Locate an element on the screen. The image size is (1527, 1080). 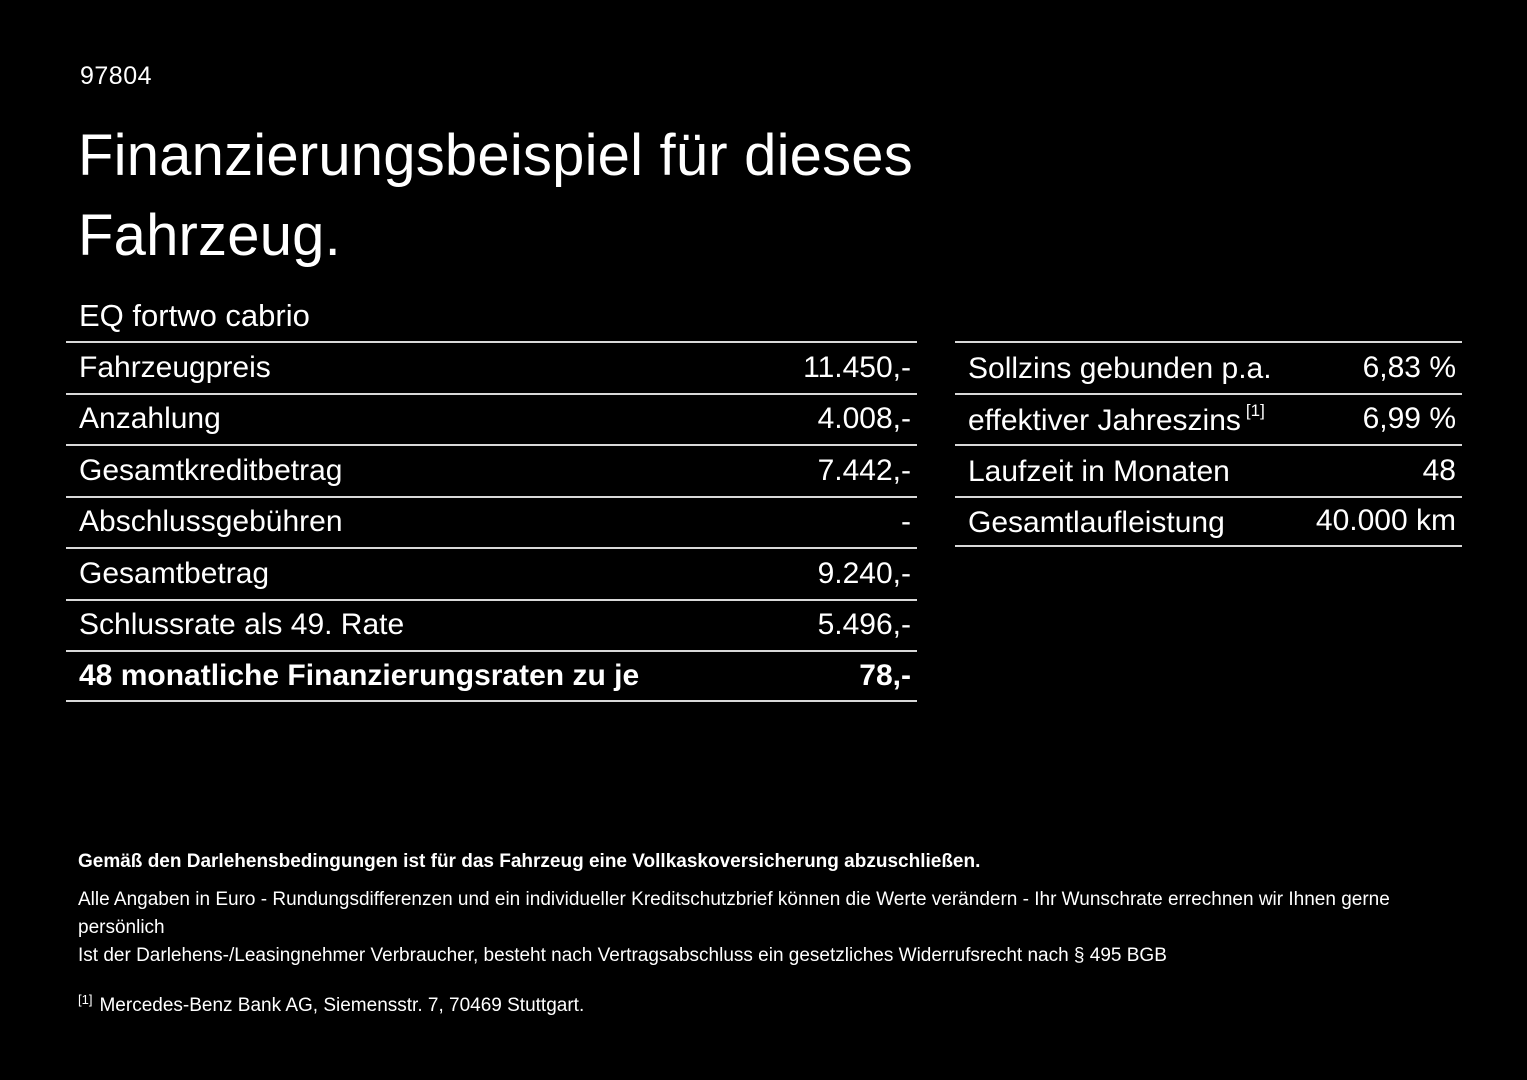
row-value: 6,99 % is located at coordinates (1409, 419).